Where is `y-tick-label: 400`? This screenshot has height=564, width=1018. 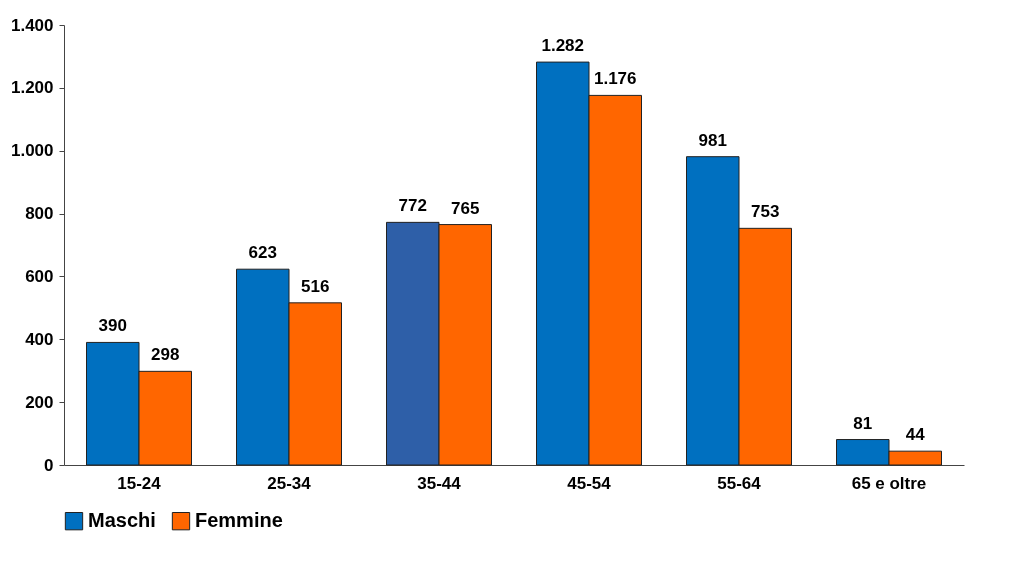 y-tick-label: 400 is located at coordinates (39, 339).